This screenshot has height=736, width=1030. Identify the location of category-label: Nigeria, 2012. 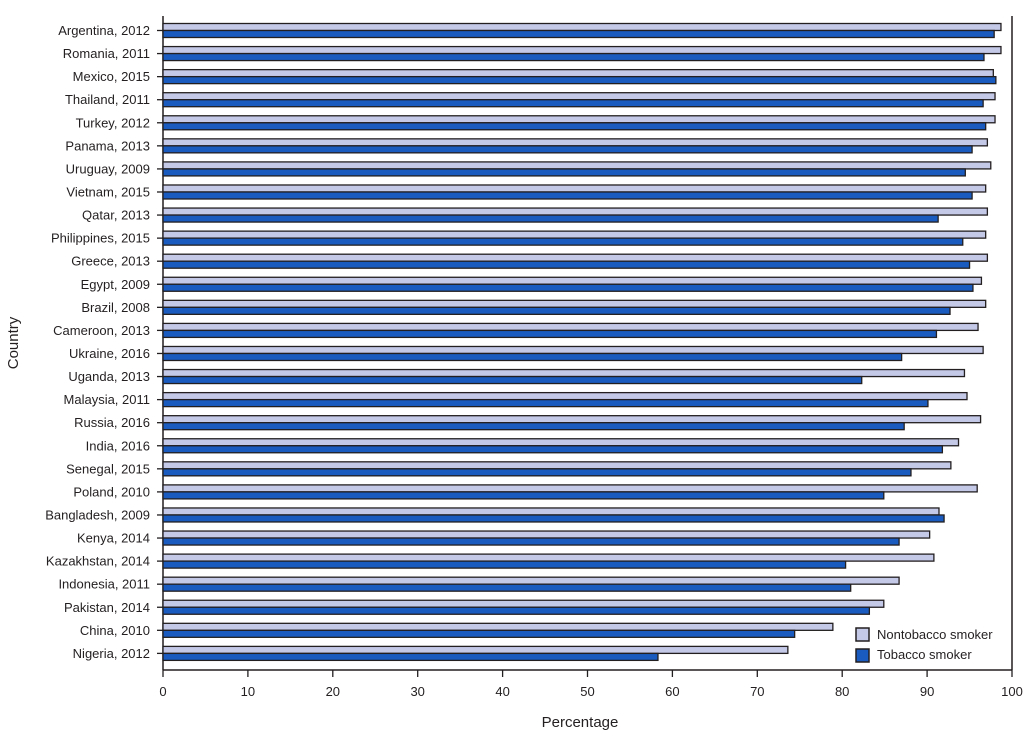
(111, 653).